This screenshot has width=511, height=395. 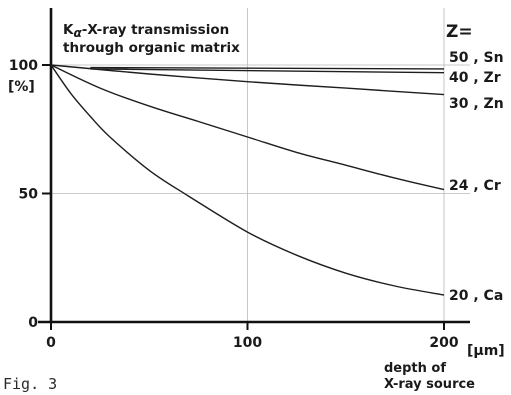 What do you see at coordinates (476, 58) in the screenshot?
I see `series-label-50-sn: 50 , Sn` at bounding box center [476, 58].